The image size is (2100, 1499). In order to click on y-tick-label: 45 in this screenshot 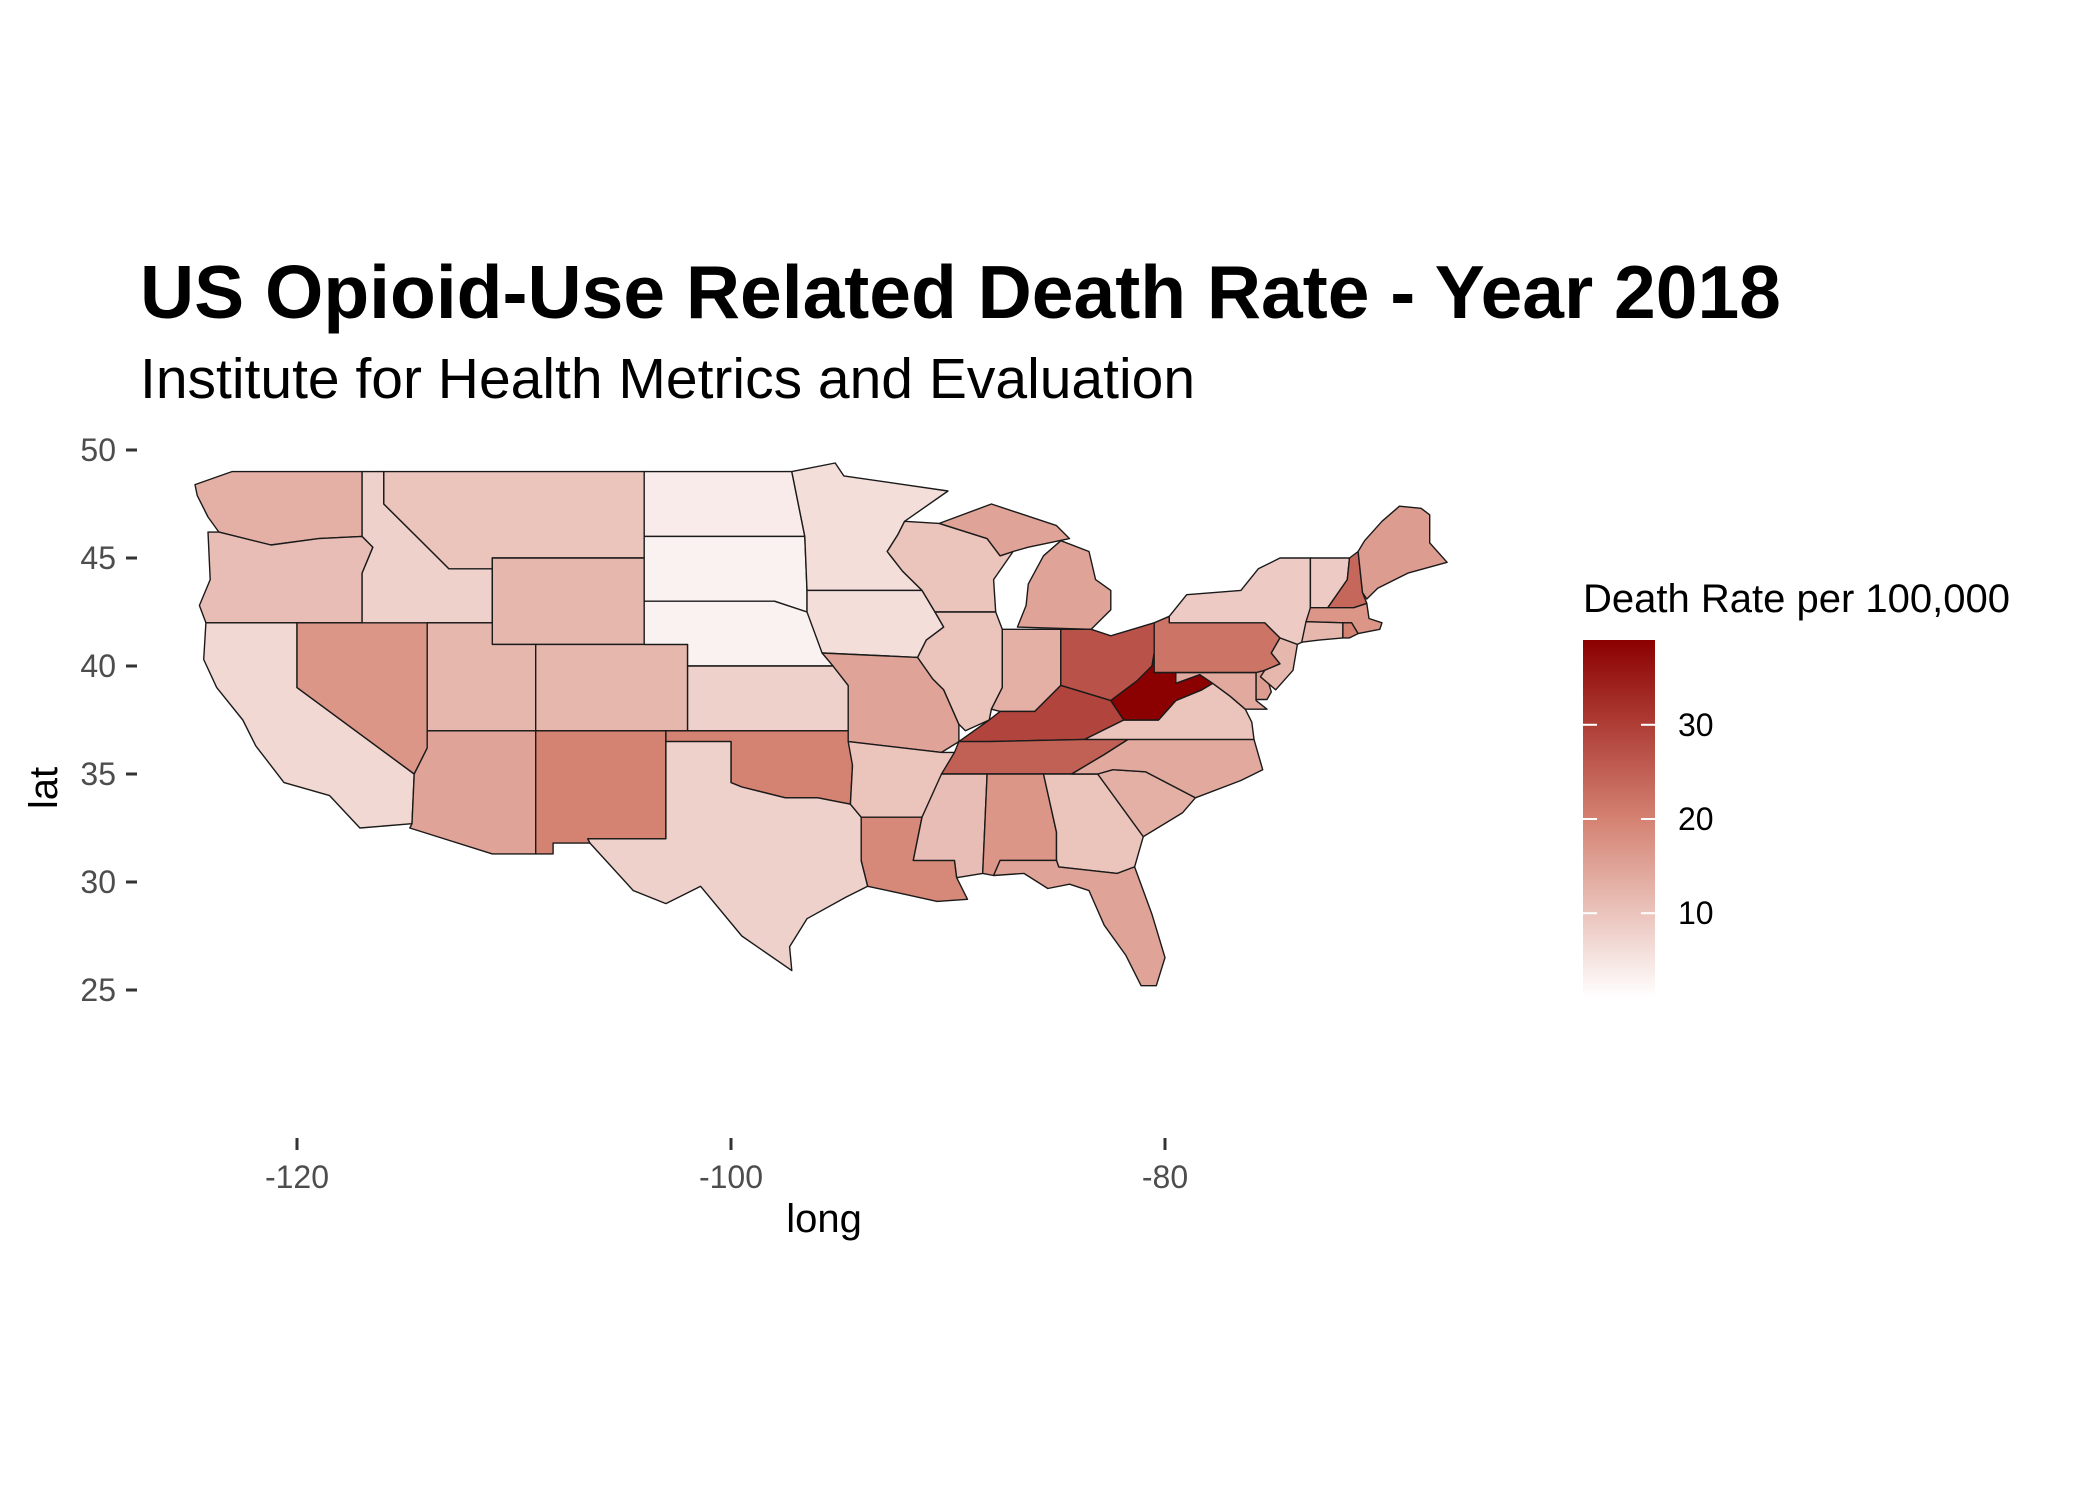, I will do `click(98, 558)`.